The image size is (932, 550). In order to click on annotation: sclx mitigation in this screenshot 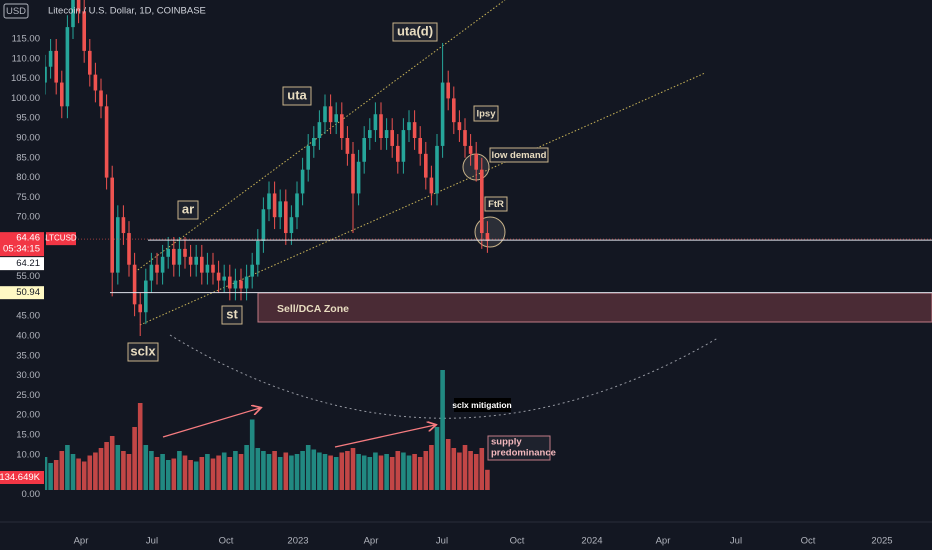, I will do `click(482, 405)`.